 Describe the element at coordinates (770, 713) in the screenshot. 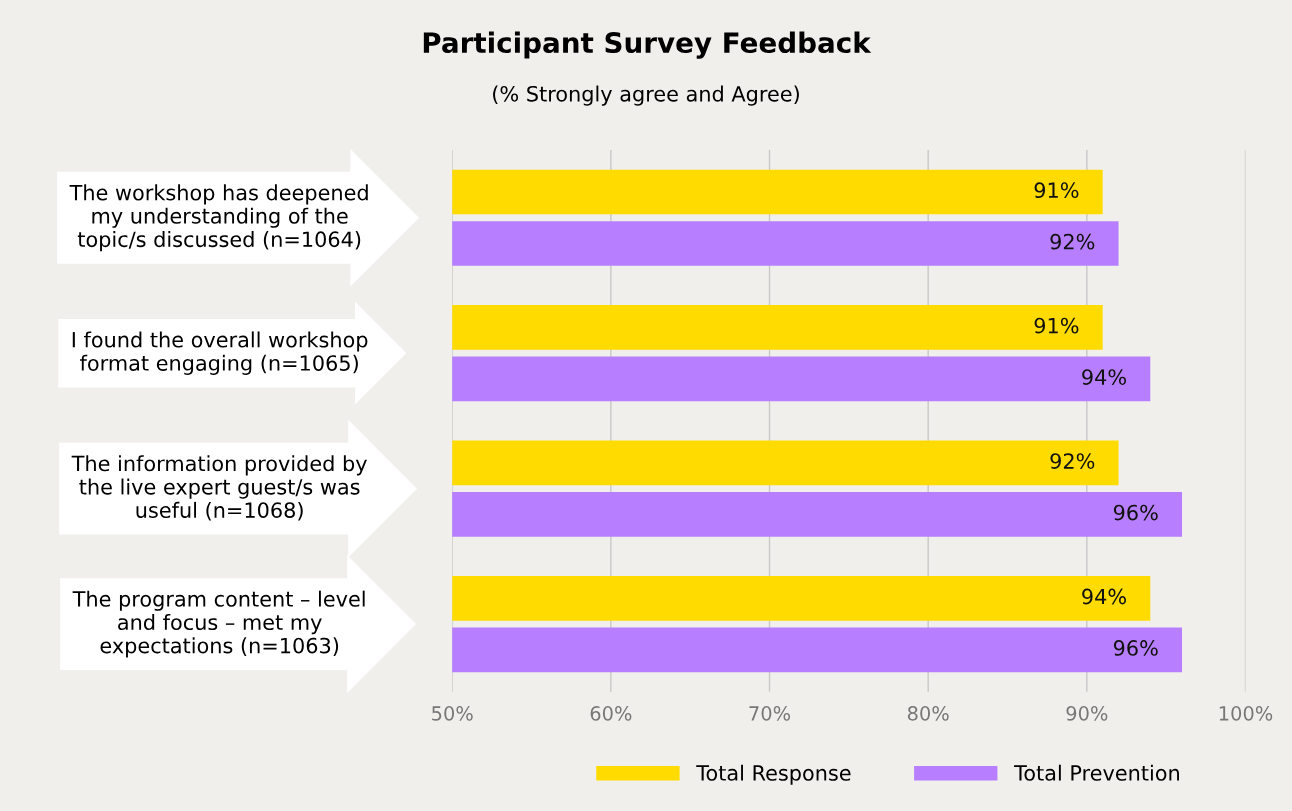

I see `x-tick-label: 70%` at that location.